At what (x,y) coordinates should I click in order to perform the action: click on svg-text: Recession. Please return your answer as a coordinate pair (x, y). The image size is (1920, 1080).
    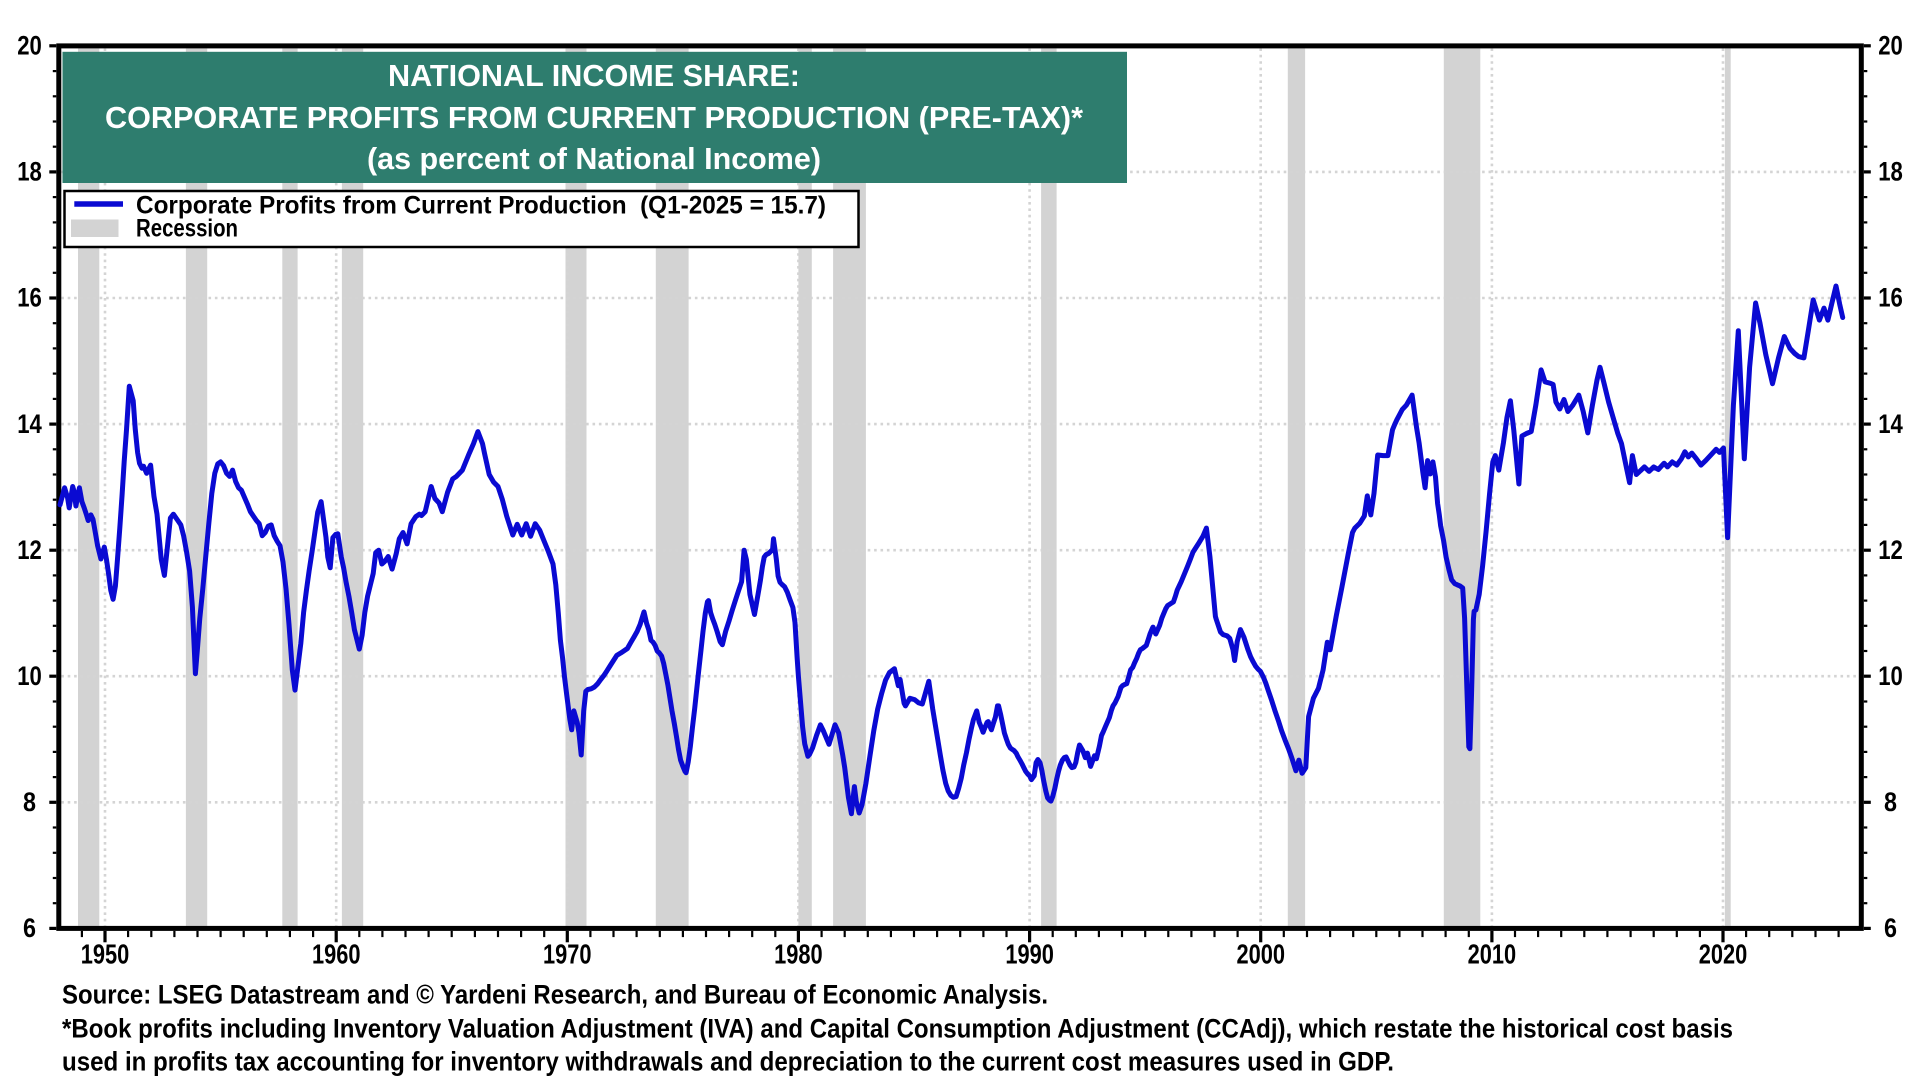
    Looking at the image, I should click on (187, 229).